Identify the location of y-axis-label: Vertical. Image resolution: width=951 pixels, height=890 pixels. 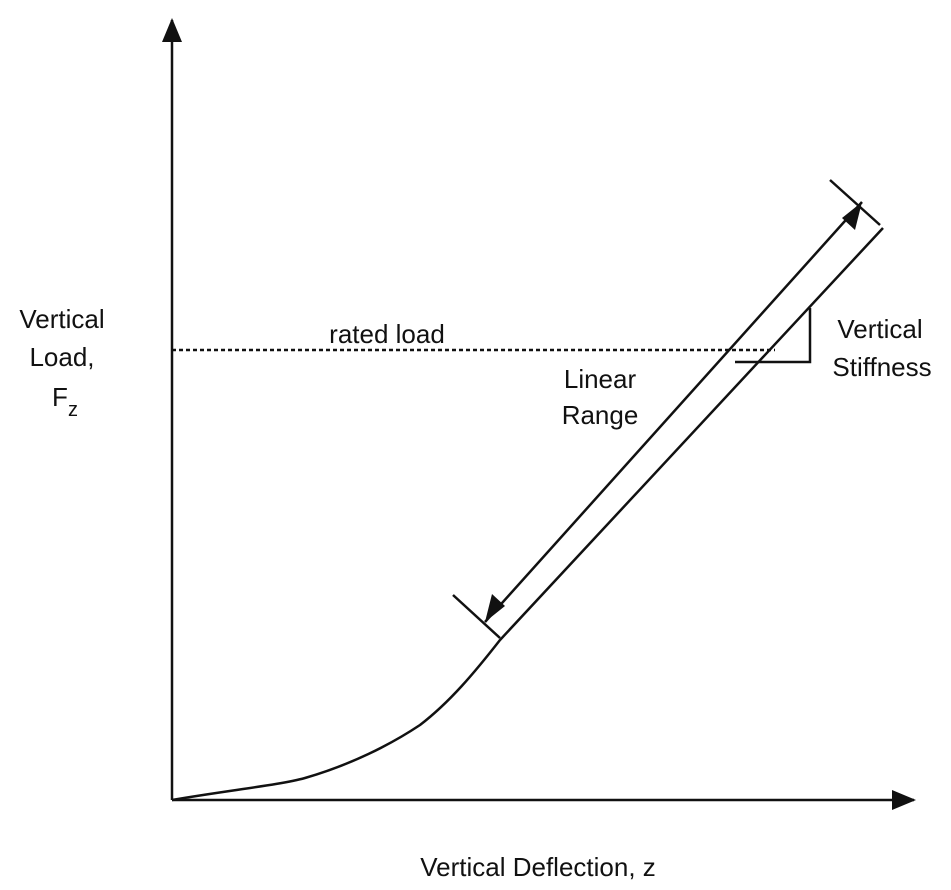
(61, 319).